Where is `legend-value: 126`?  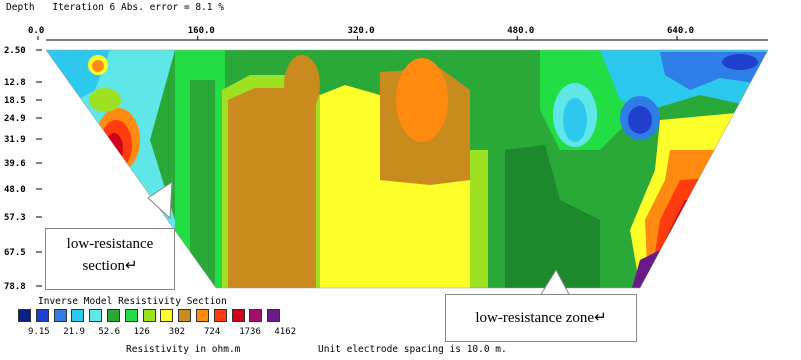 legend-value: 126 is located at coordinates (141, 332).